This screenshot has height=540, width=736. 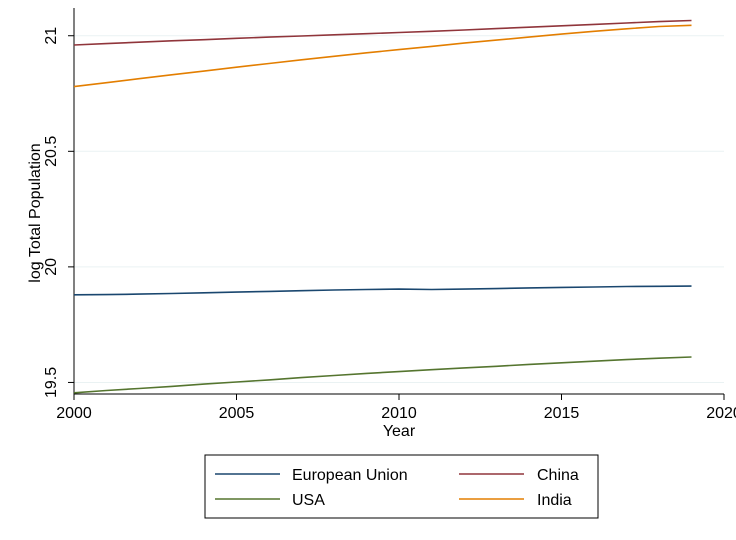 What do you see at coordinates (382, 56) in the screenshot?
I see `series-line-india` at bounding box center [382, 56].